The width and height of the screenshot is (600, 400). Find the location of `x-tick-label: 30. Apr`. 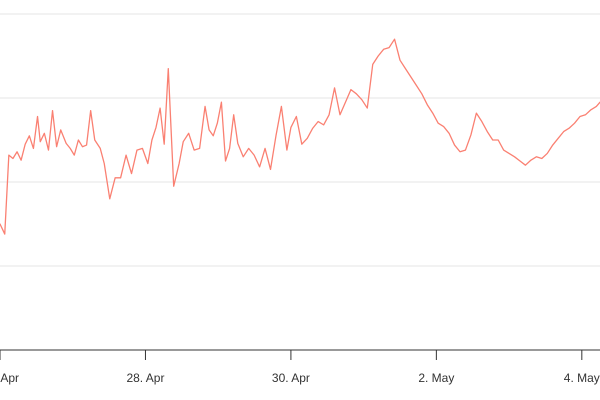

x-tick-label: 30. Apr is located at coordinates (291, 378).